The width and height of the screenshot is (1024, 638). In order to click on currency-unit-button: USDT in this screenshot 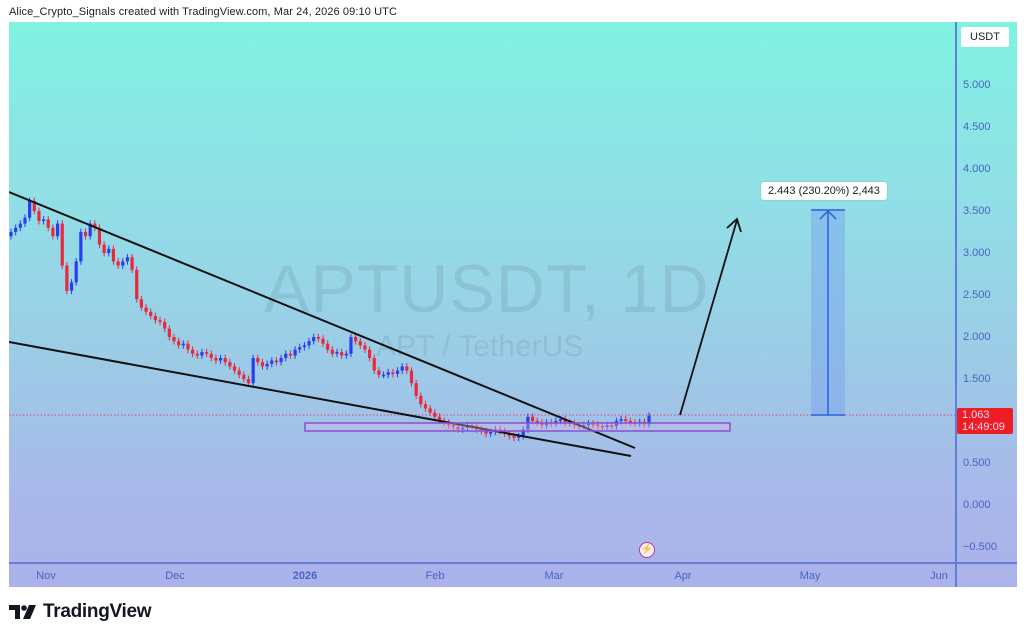, I will do `click(985, 37)`.